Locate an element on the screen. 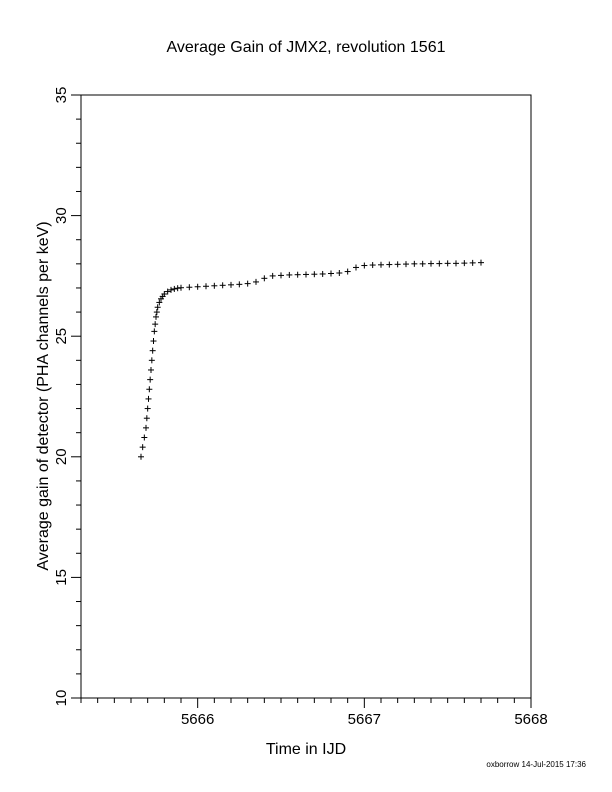  y-tick-label: 10 is located at coordinates (61, 698).